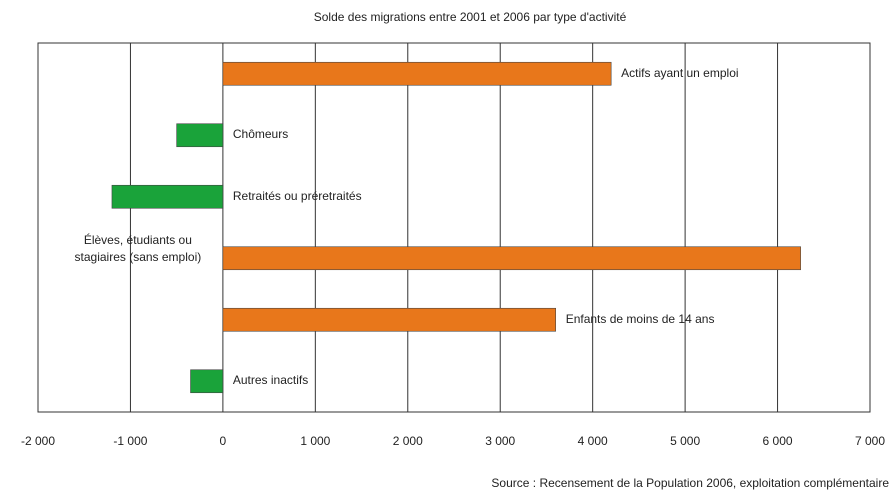 The image size is (894, 497). What do you see at coordinates (640, 318) in the screenshot?
I see `category-label: Enfants de moins de 14 ans` at bounding box center [640, 318].